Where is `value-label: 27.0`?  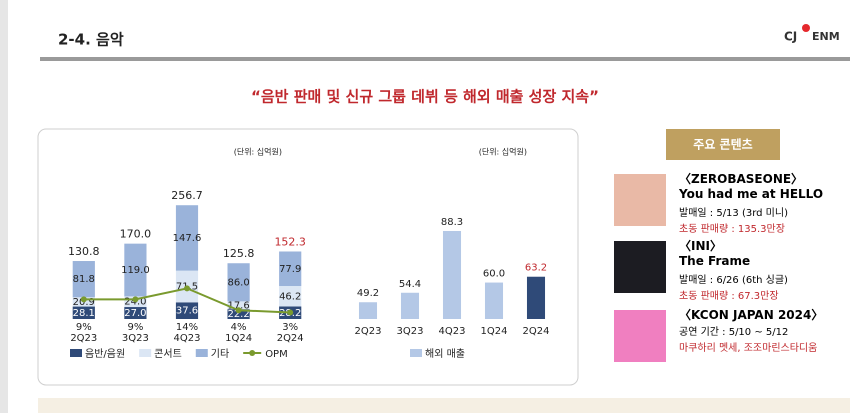
value-label: 27.0 is located at coordinates (135, 313).